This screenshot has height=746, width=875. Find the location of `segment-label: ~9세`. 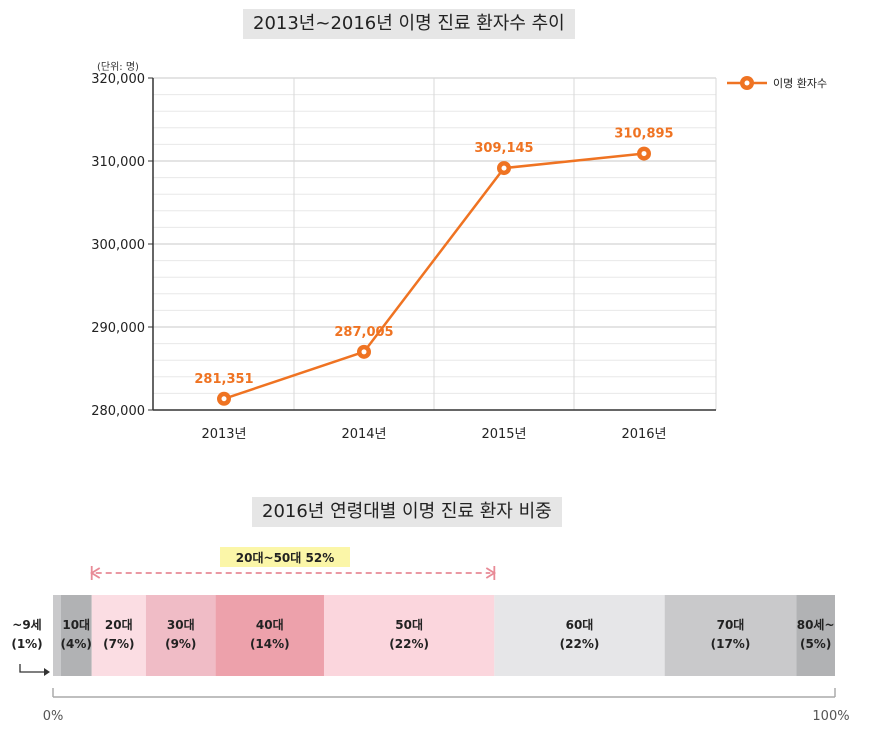

segment-label: ~9세 is located at coordinates (26, 624).